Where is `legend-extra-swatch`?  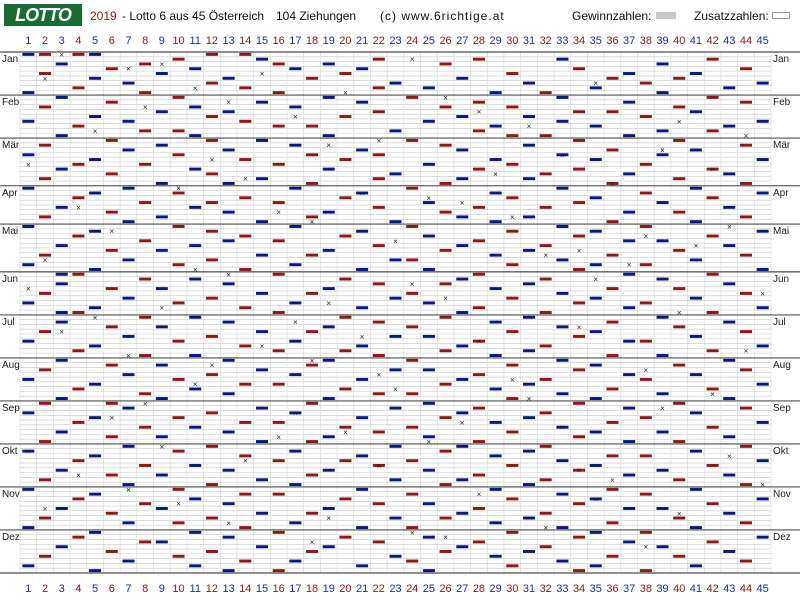
legend-extra-swatch is located at coordinates (781, 15).